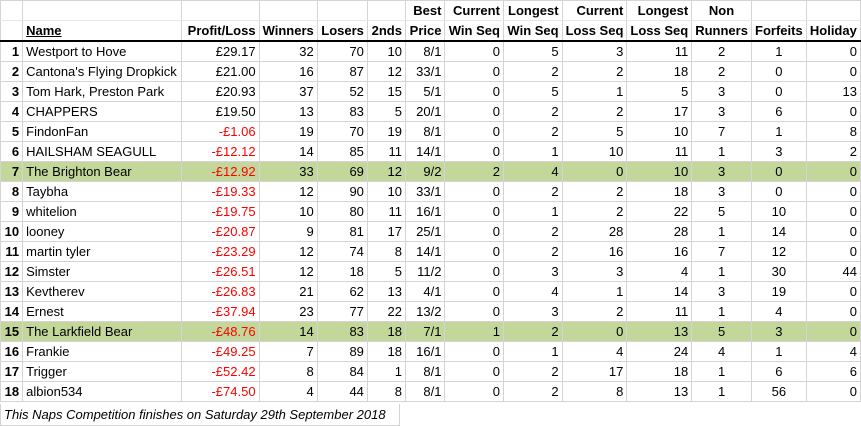 This screenshot has width=861, height=426. What do you see at coordinates (288, 391) in the screenshot?
I see `winners-cell: 4` at bounding box center [288, 391].